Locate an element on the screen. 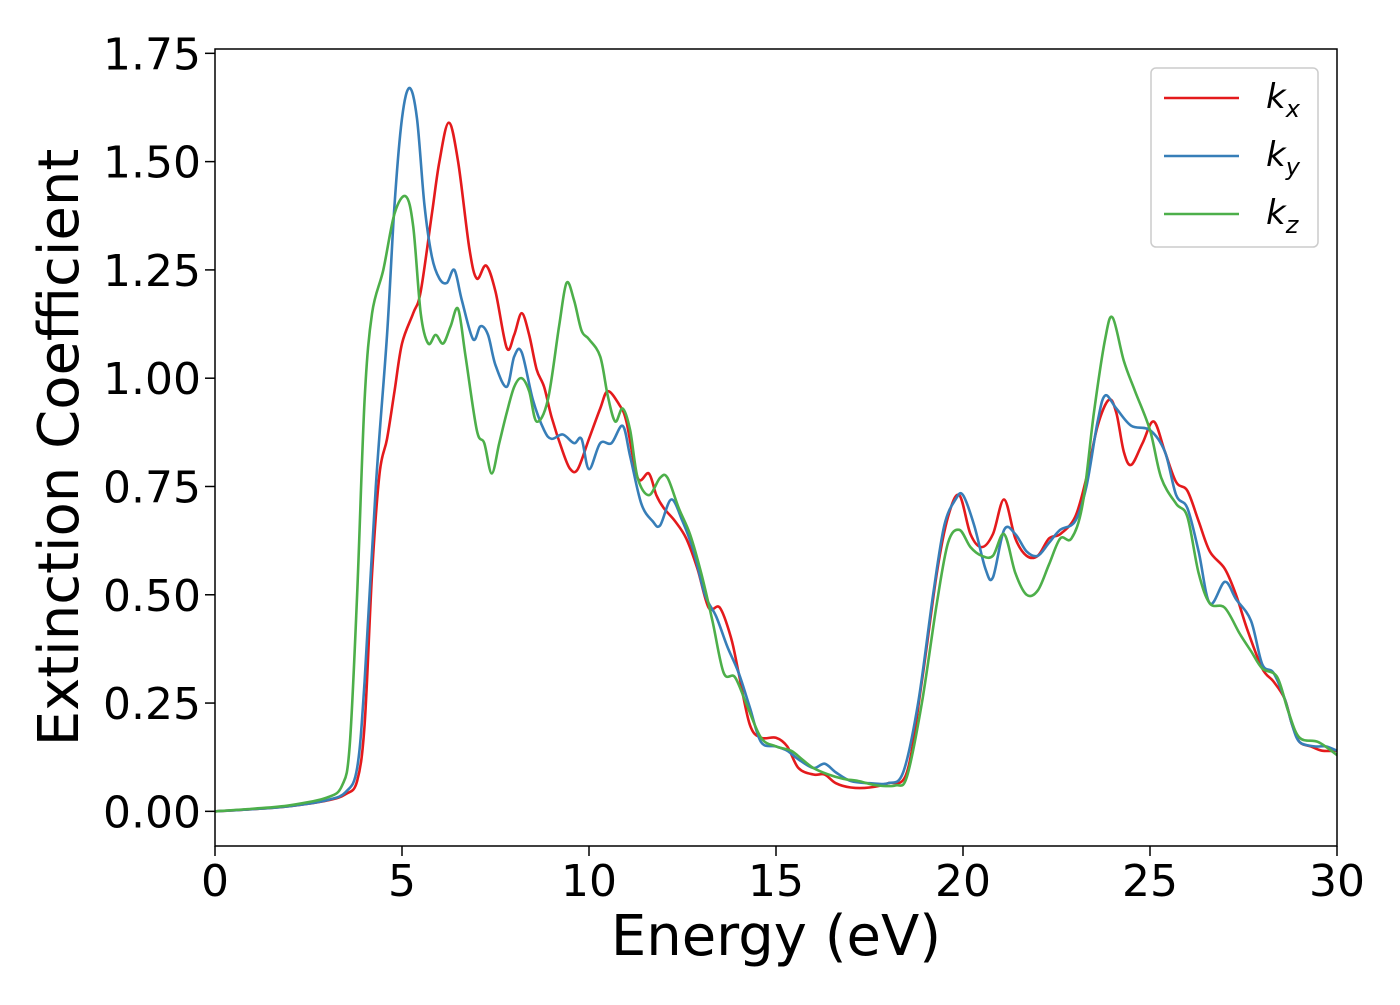 The width and height of the screenshot is (1400, 1005). x-axis-label: Energy (eV) is located at coordinates (776, 936).